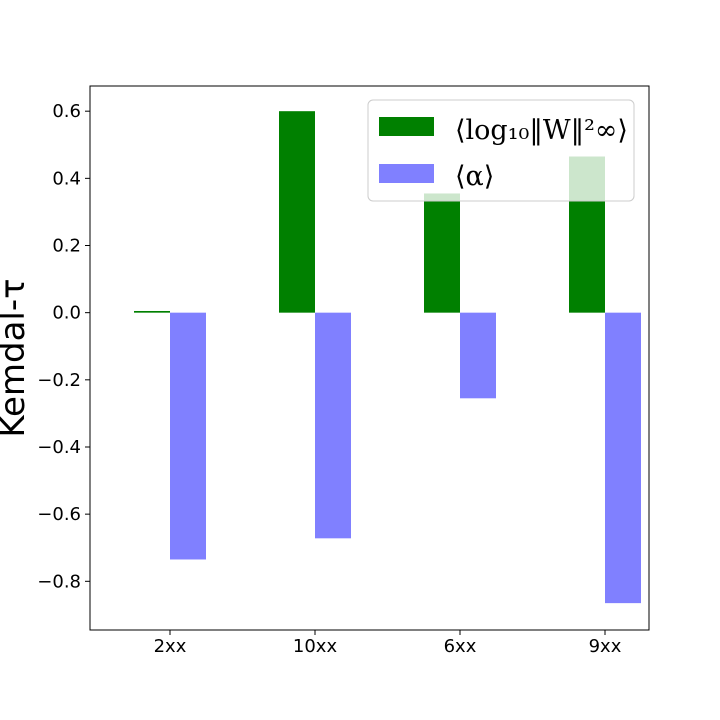  Describe the element at coordinates (388, 643) in the screenshot. I see `x-axis: 2xx 10xx 6xx 9xx` at that location.